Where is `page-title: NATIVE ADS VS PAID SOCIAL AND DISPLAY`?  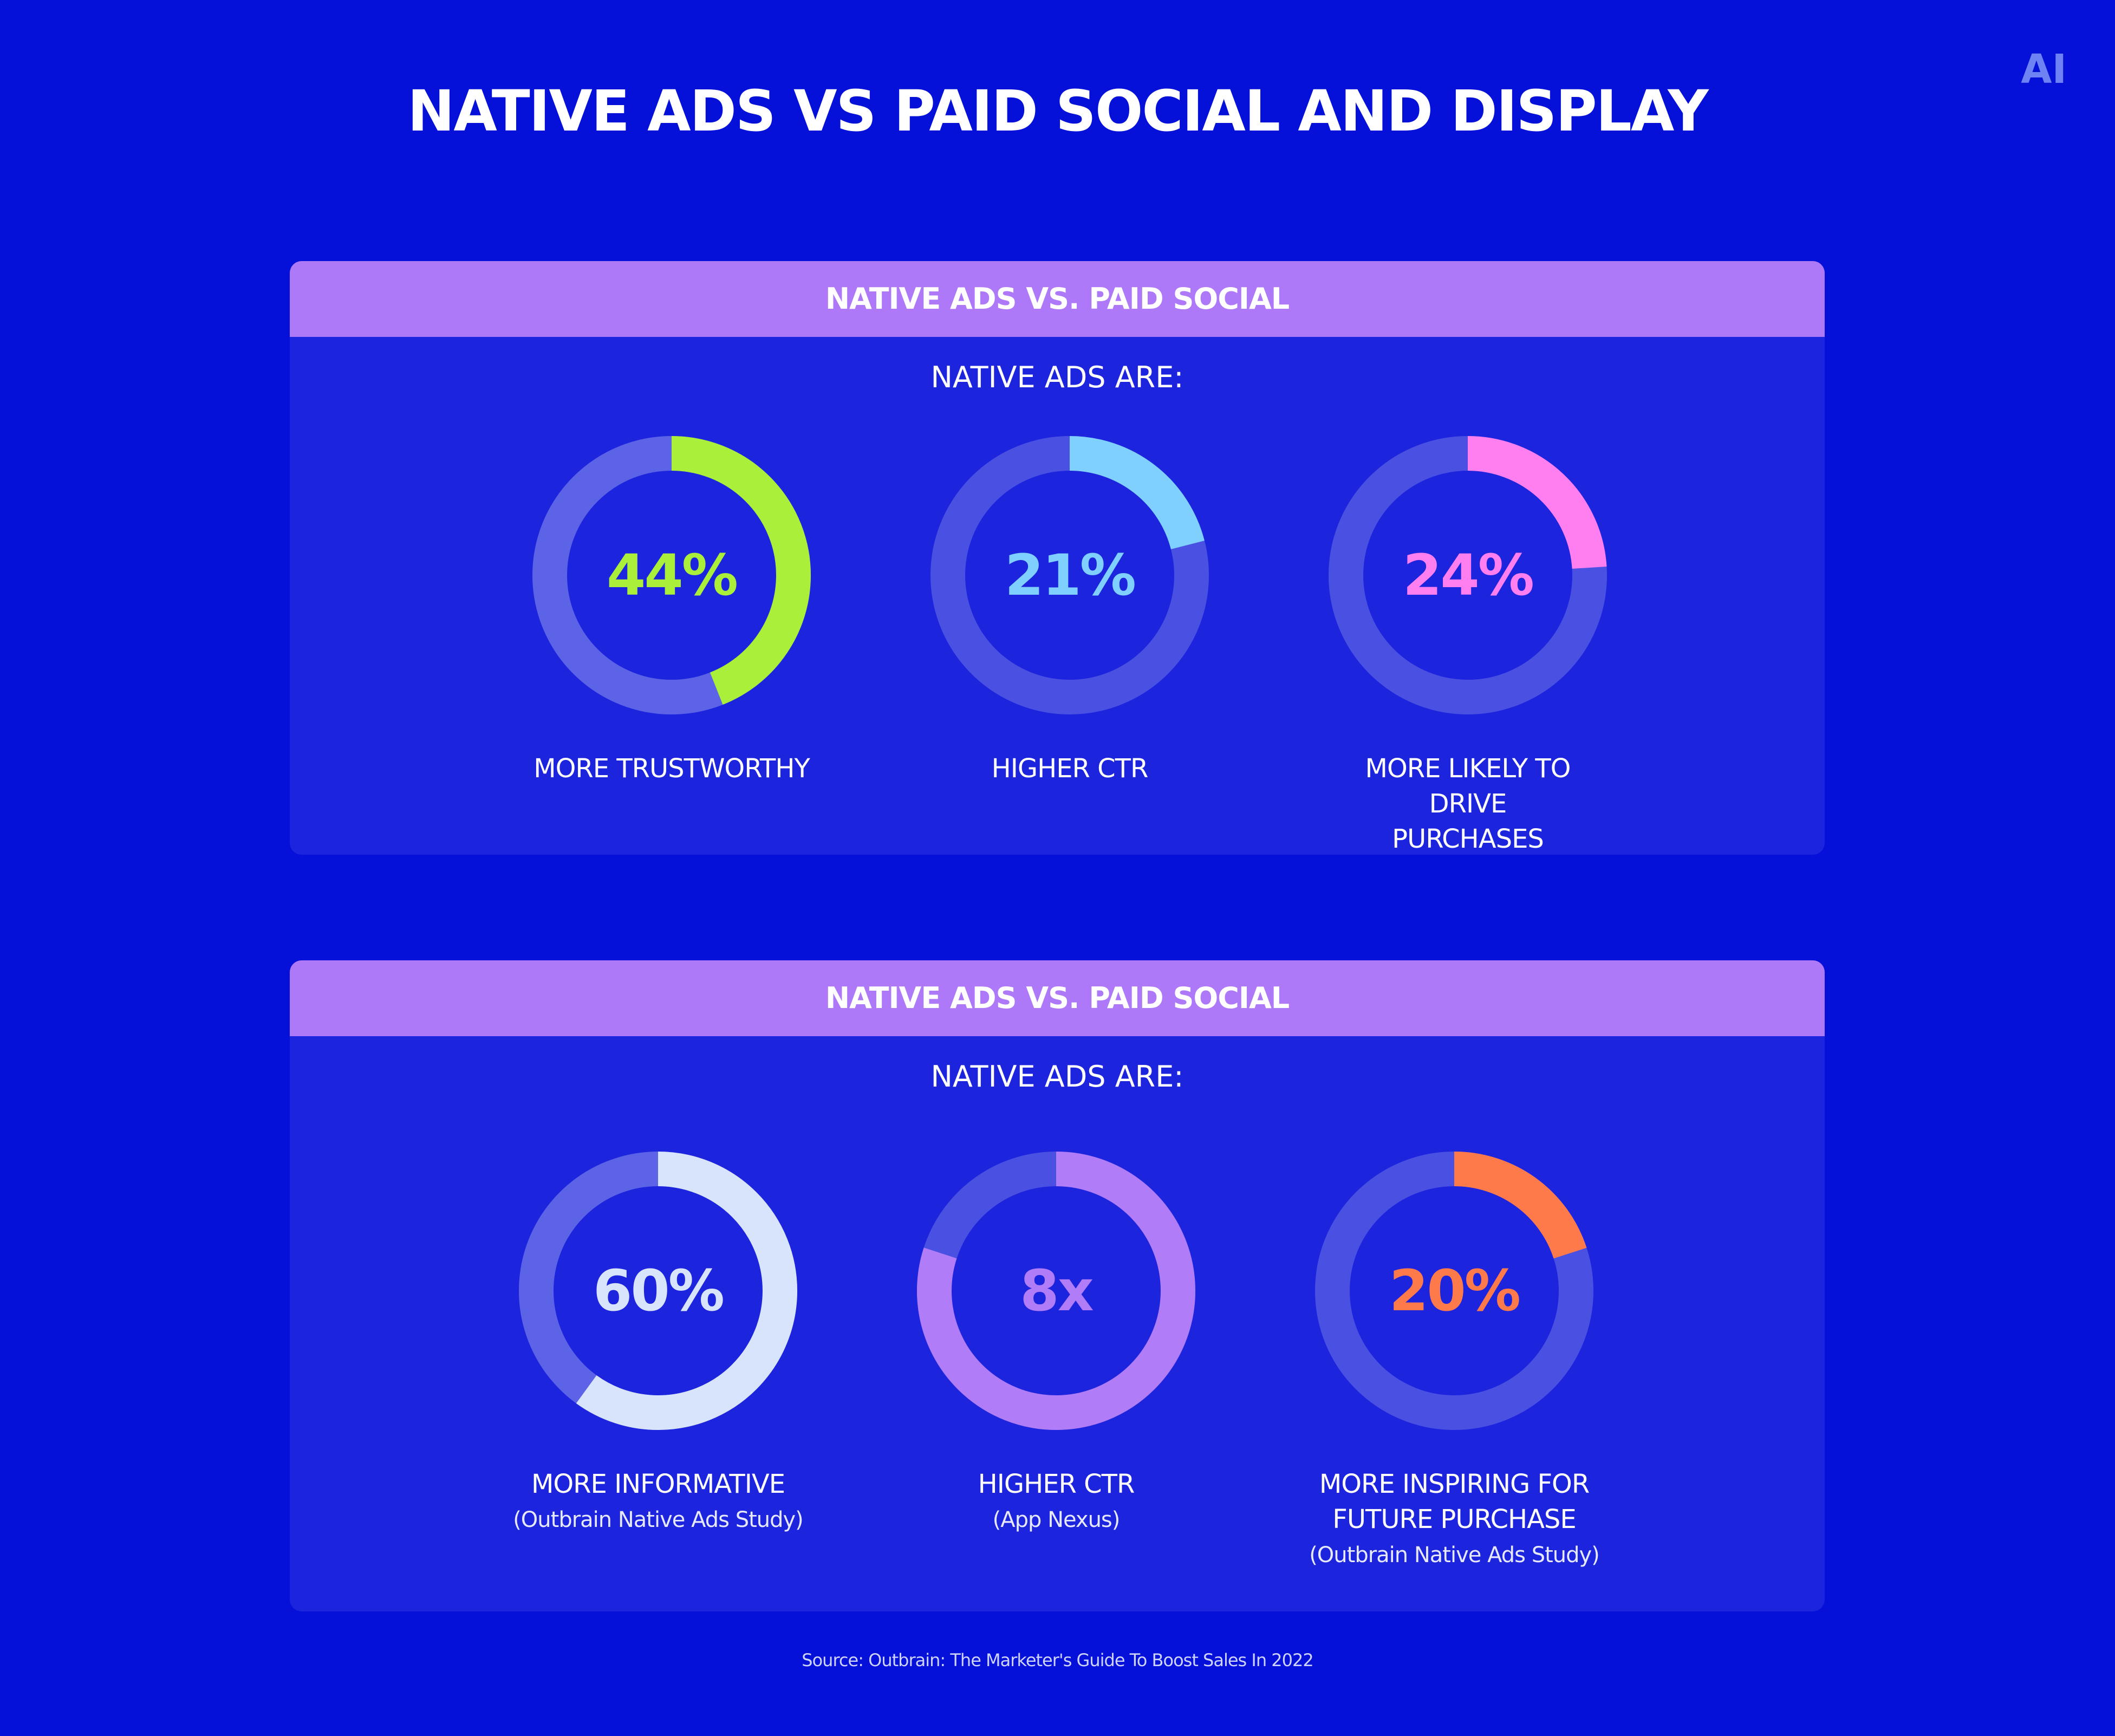 page-title: NATIVE ADS VS PAID SOCIAL AND DISPLAY is located at coordinates (1057, 111).